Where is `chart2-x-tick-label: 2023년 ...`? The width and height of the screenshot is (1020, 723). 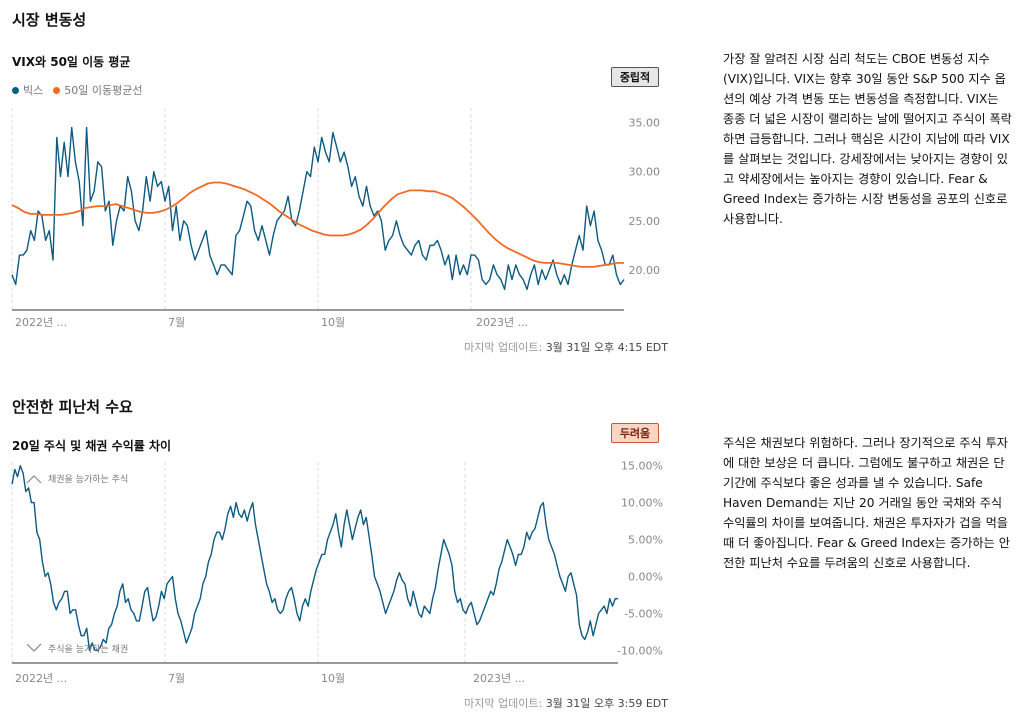 chart2-x-tick-label: 2023년 ... is located at coordinates (499, 678).